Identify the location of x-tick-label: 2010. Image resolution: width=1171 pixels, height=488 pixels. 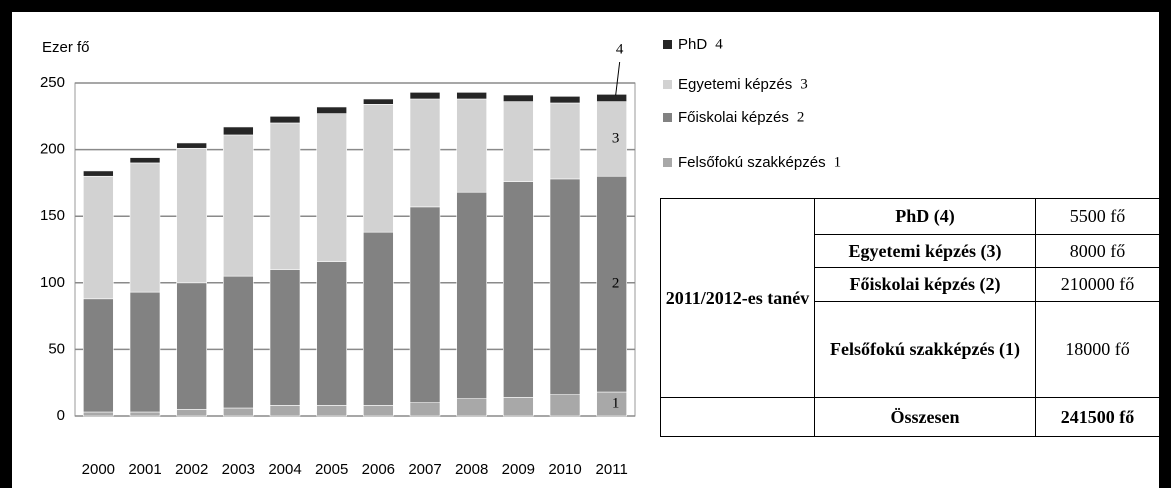
(564, 469).